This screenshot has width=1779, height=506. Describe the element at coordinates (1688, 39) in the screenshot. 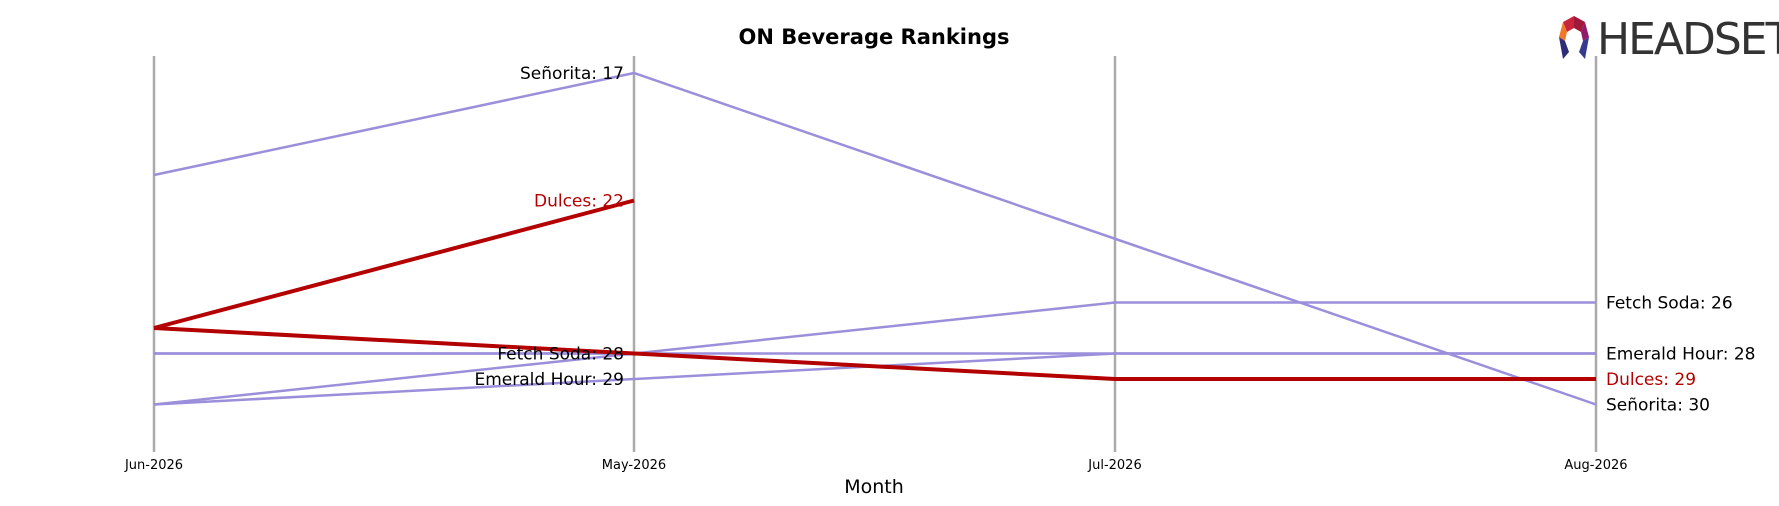

I see `logo-text: HEADSET` at that location.